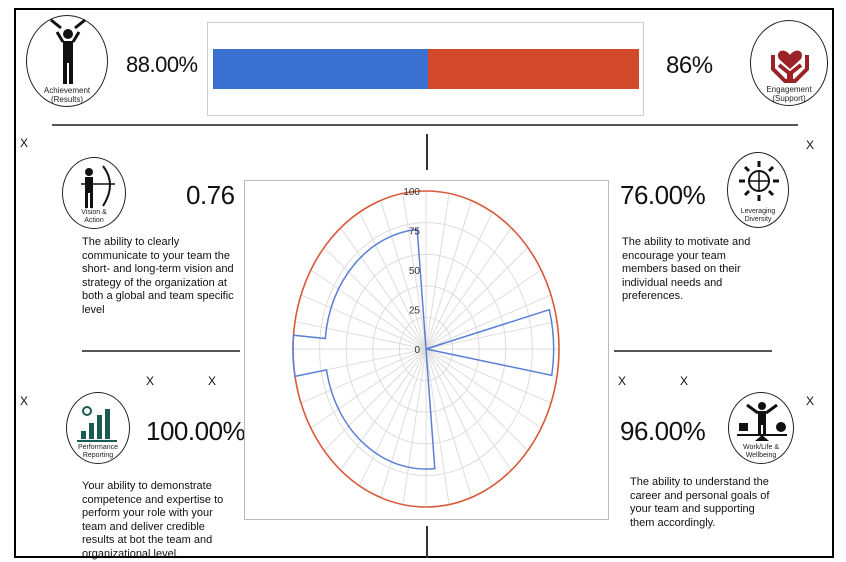  Describe the element at coordinates (94, 220) in the screenshot. I see `vision-label-2: Action` at that location.